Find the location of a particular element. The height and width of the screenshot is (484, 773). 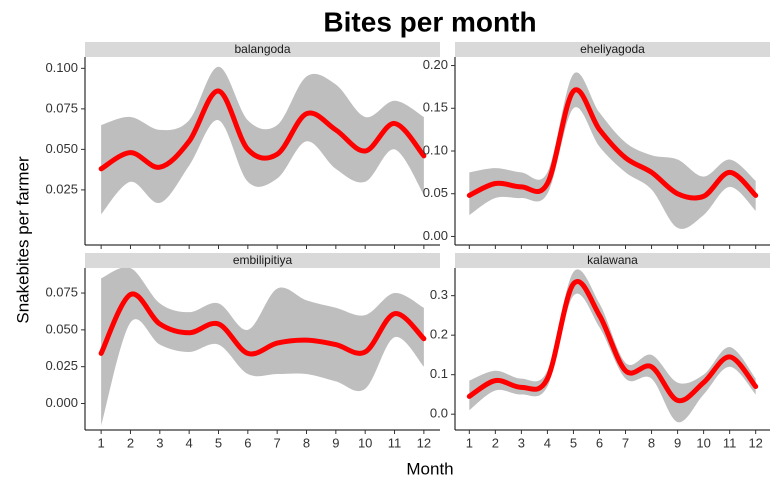

x-axis-title: Month is located at coordinates (429, 468).